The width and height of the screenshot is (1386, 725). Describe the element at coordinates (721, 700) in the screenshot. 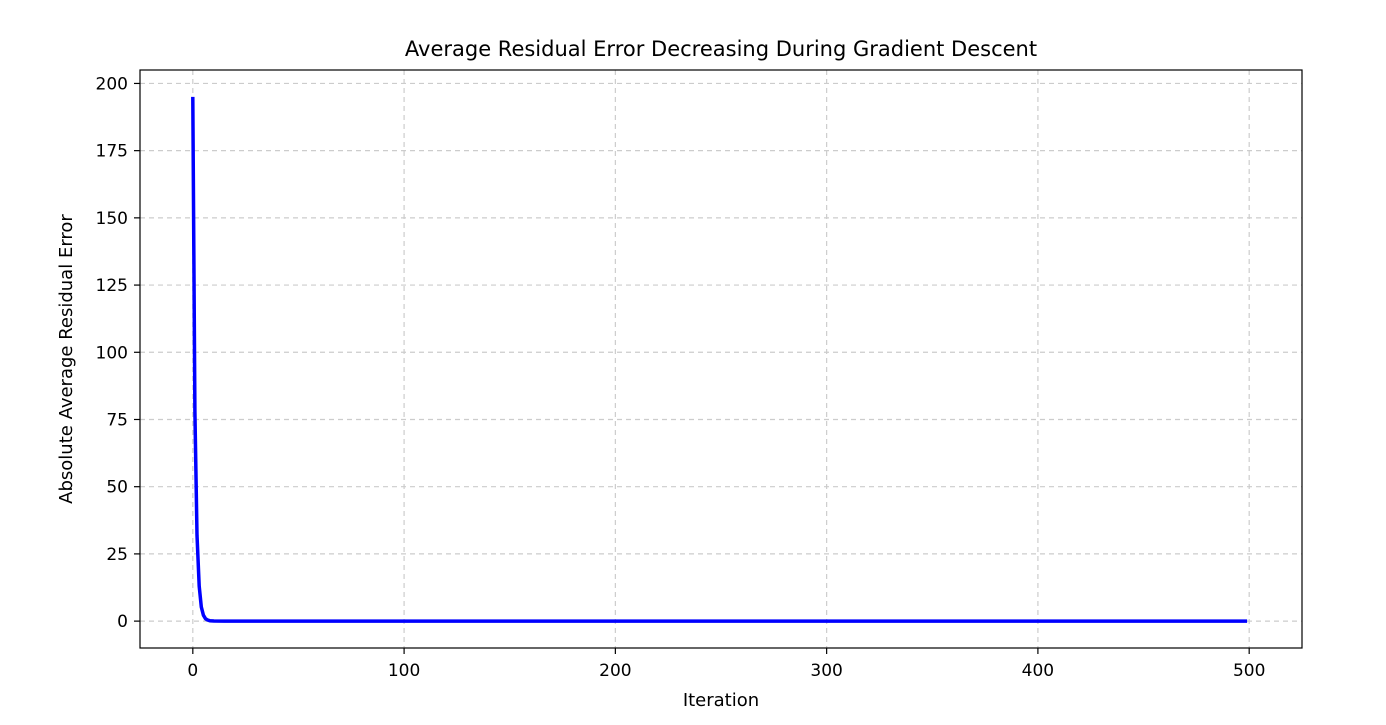

I see `x-axis-label: Iteration` at that location.